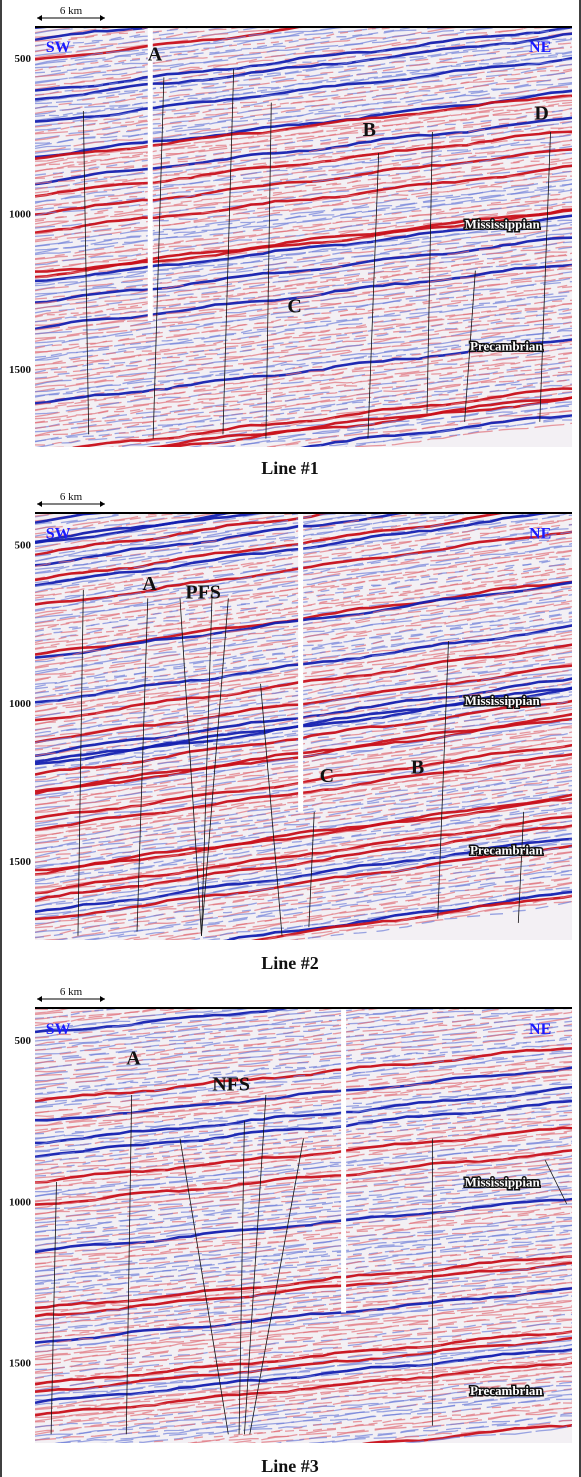  I want to click on formation-label: Precambrian, so click(506, 345).